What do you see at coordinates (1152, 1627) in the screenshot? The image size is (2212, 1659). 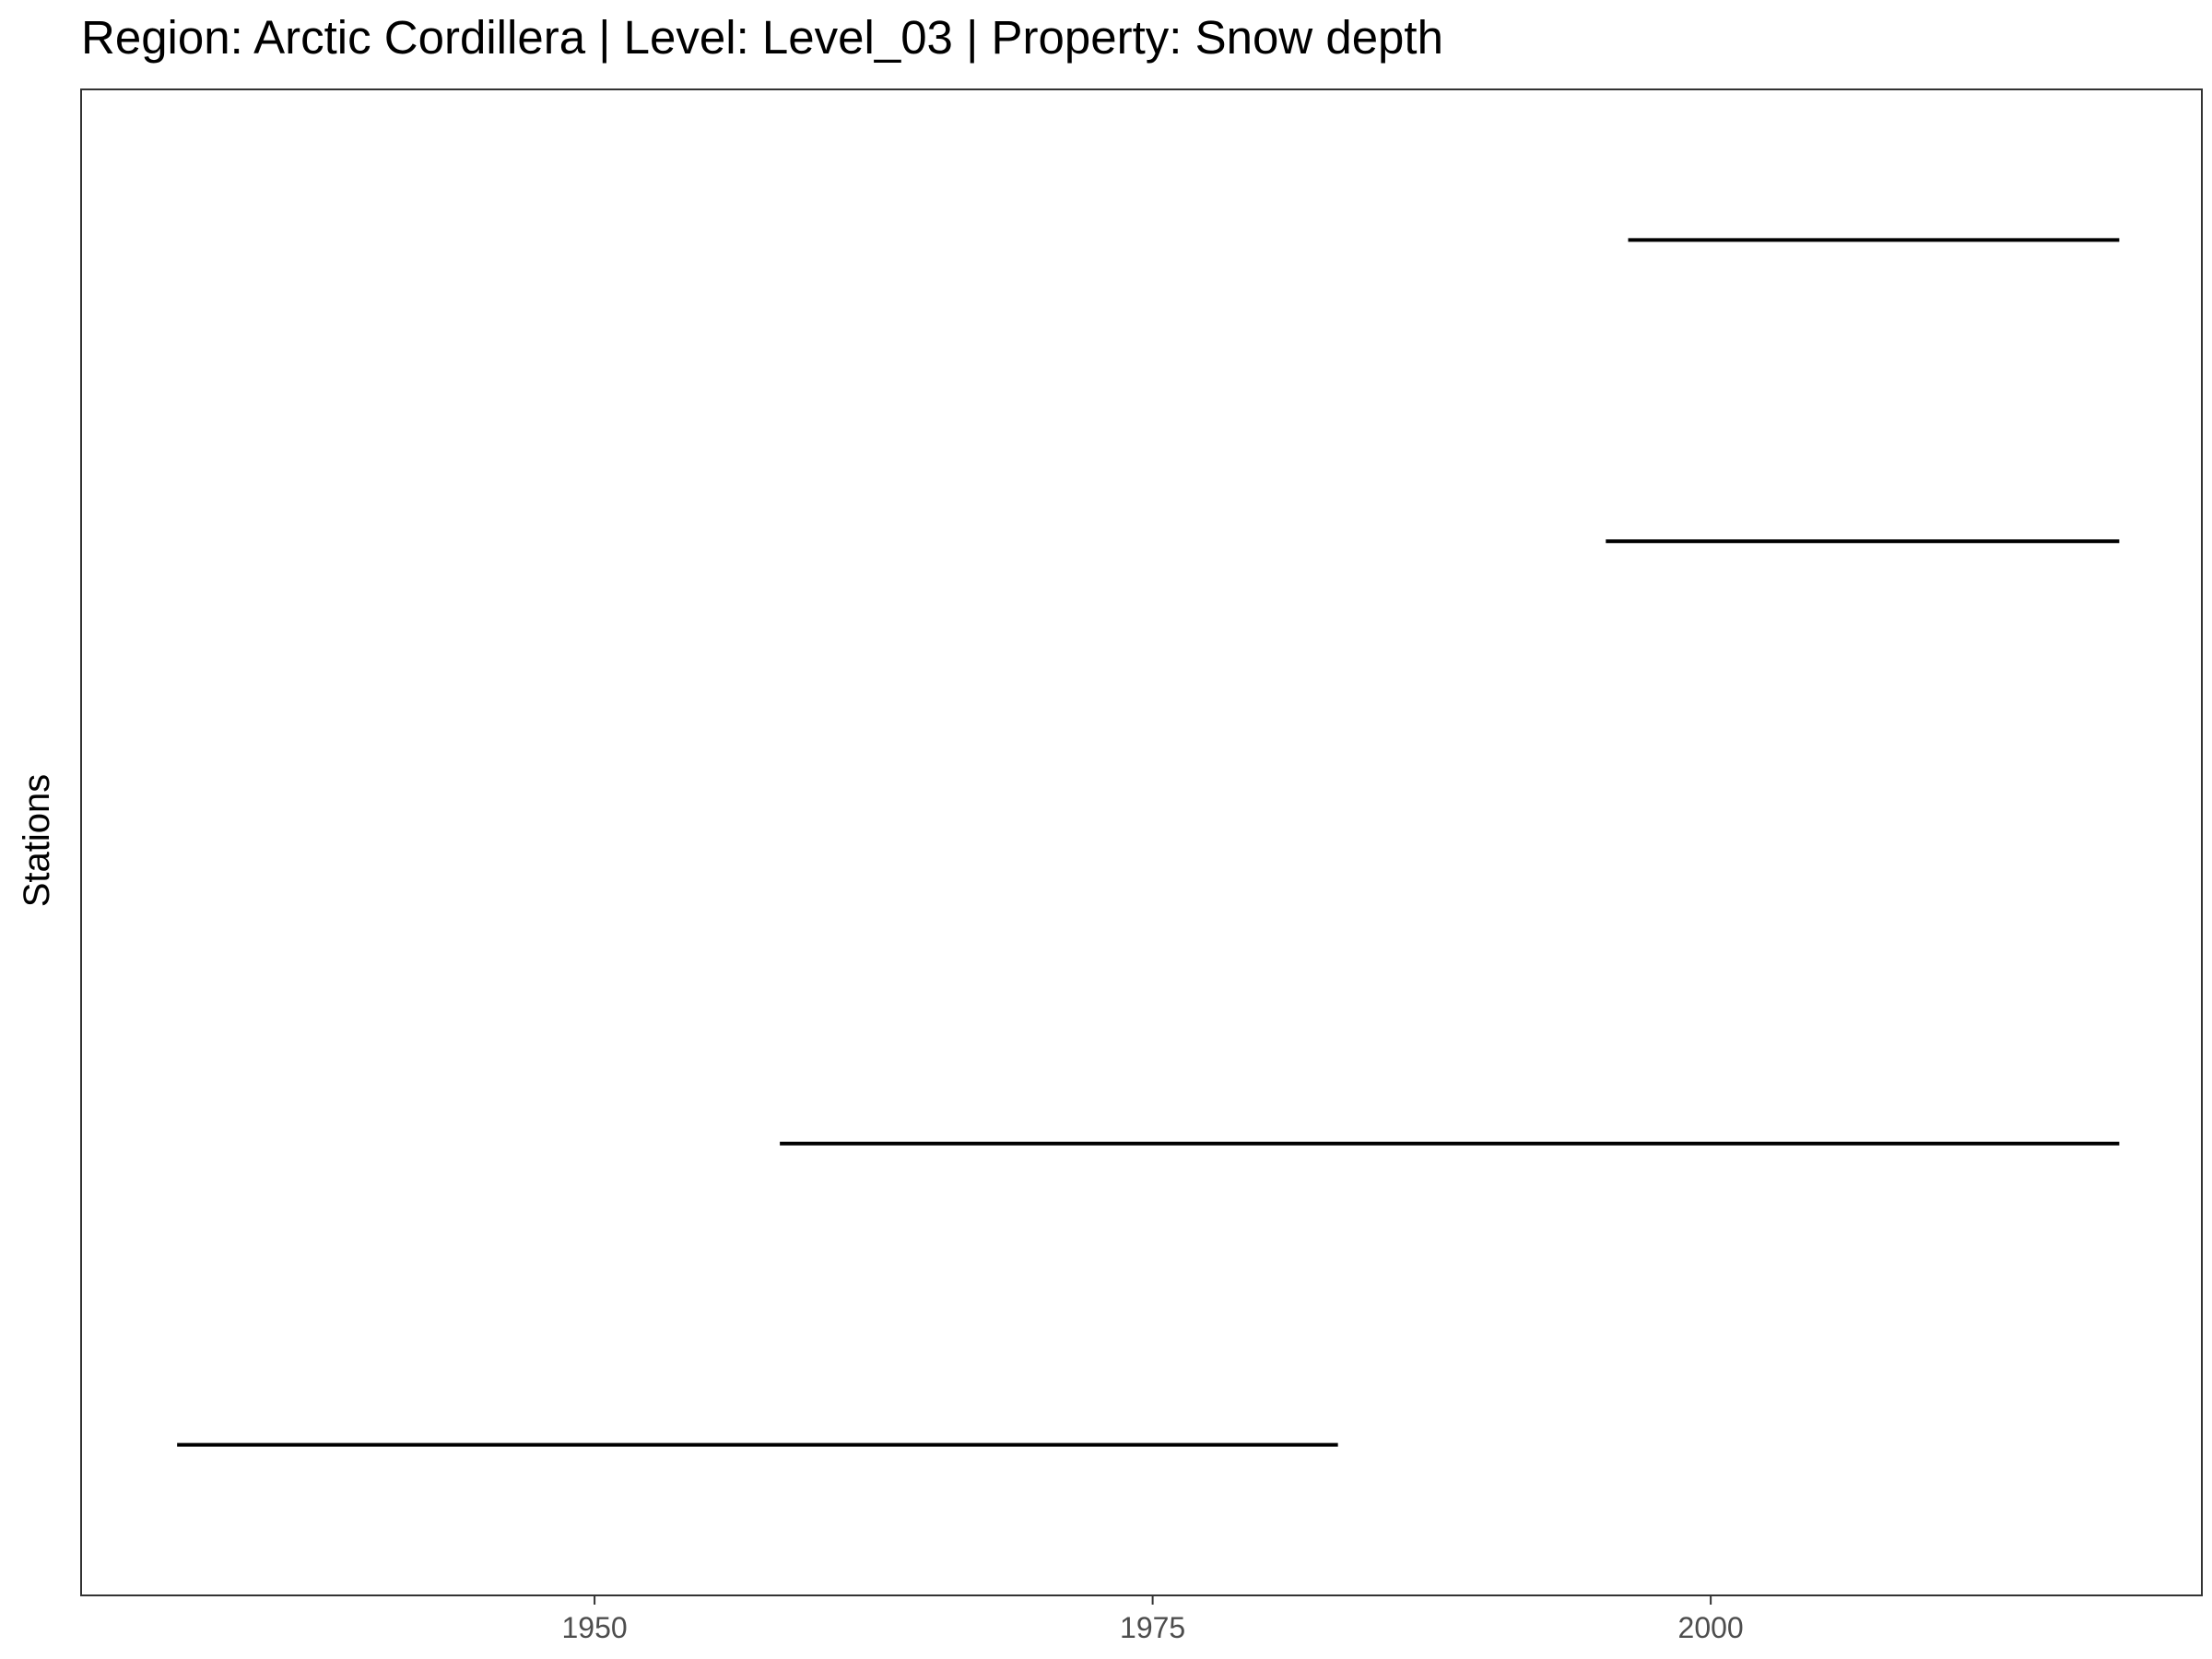 I see `x-tick-label: 1975` at bounding box center [1152, 1627].